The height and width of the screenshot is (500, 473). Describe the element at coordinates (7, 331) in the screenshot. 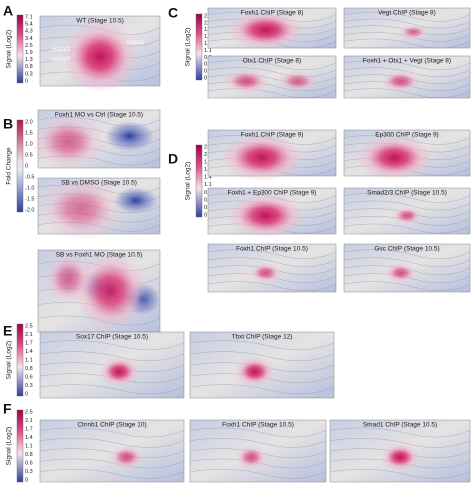

I see `panel-label: E` at that location.